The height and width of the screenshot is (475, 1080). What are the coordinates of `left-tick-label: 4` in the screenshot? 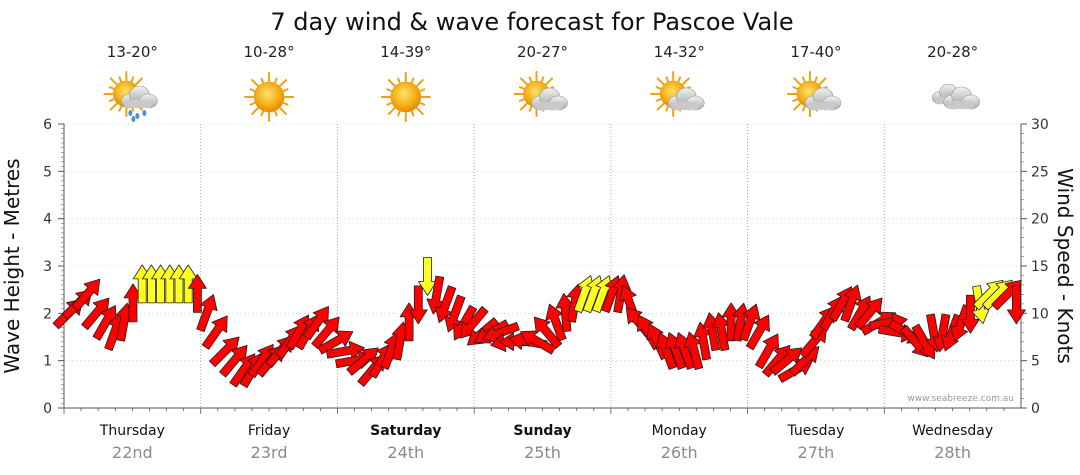 It's located at (47, 220).